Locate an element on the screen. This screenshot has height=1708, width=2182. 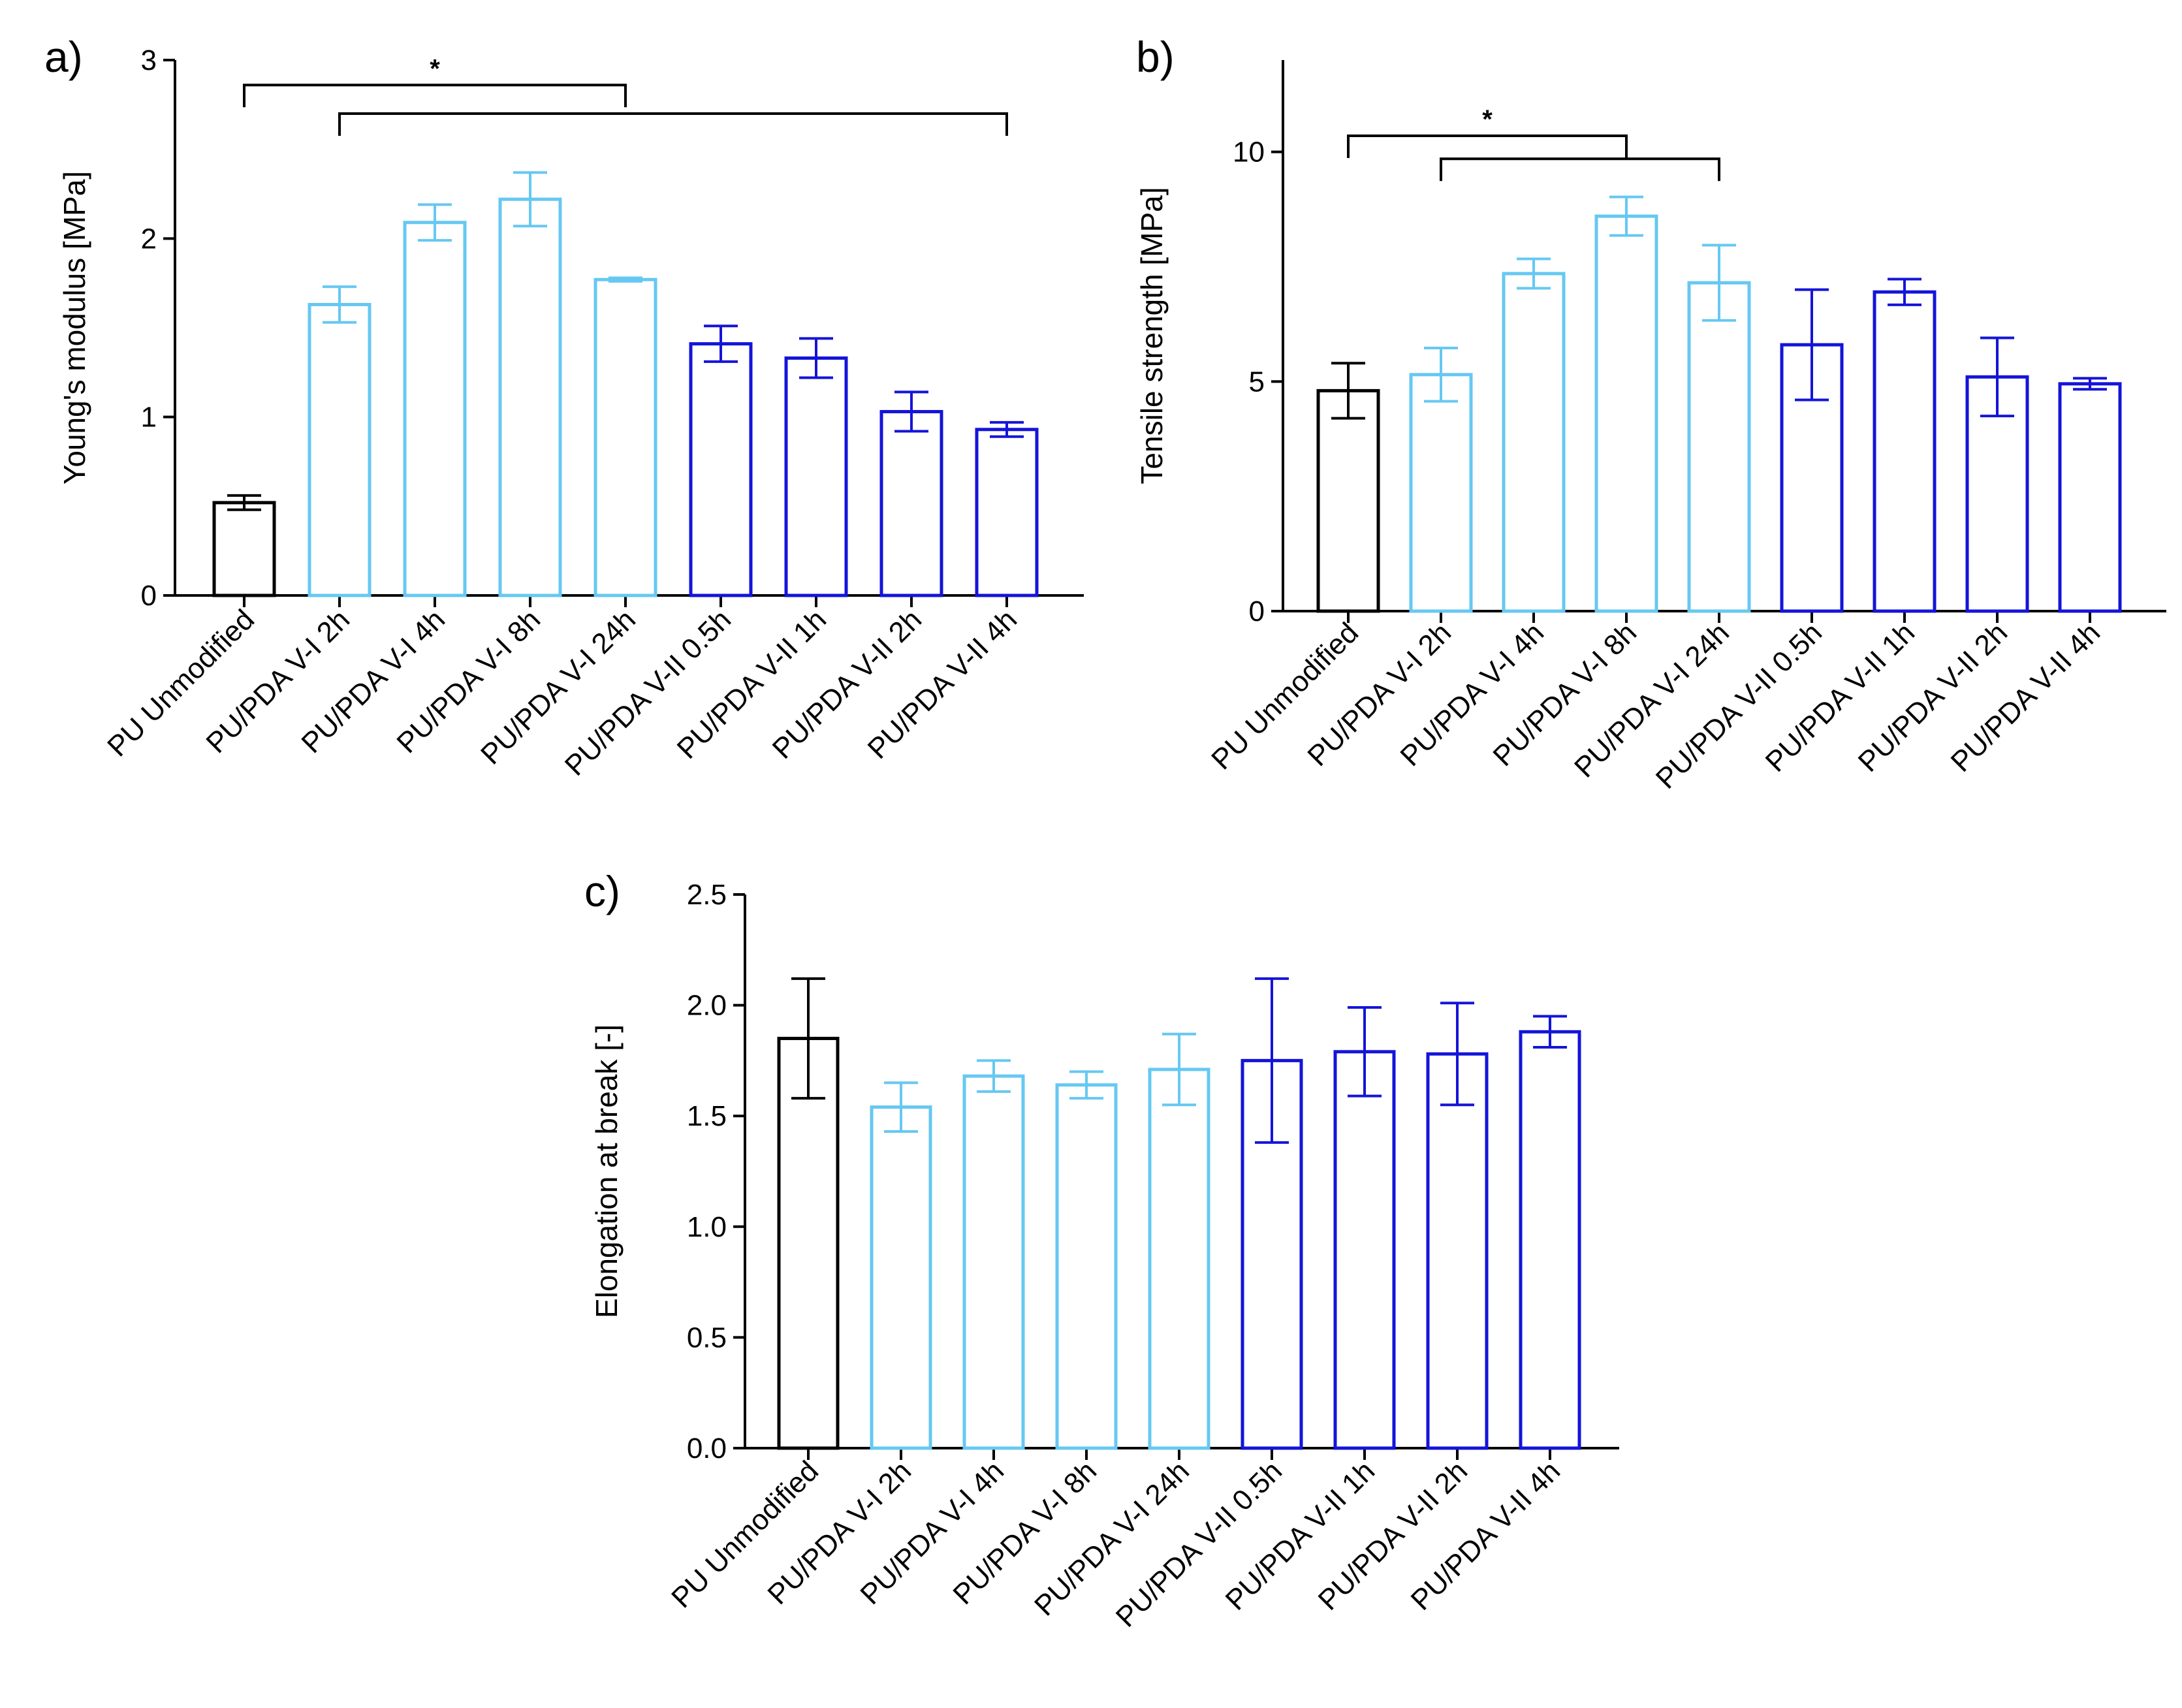
y-tick-label: 2.5 is located at coordinates (707, 895).